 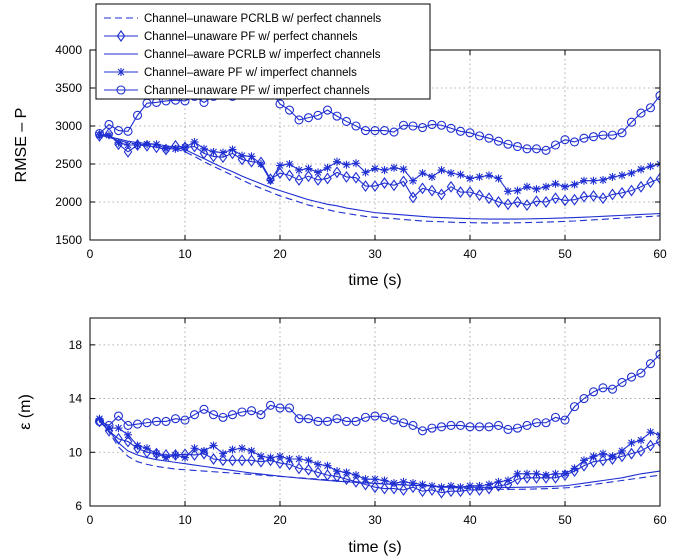 I want to click on rmse-y-tick-label: 2500, so click(x=68, y=164).